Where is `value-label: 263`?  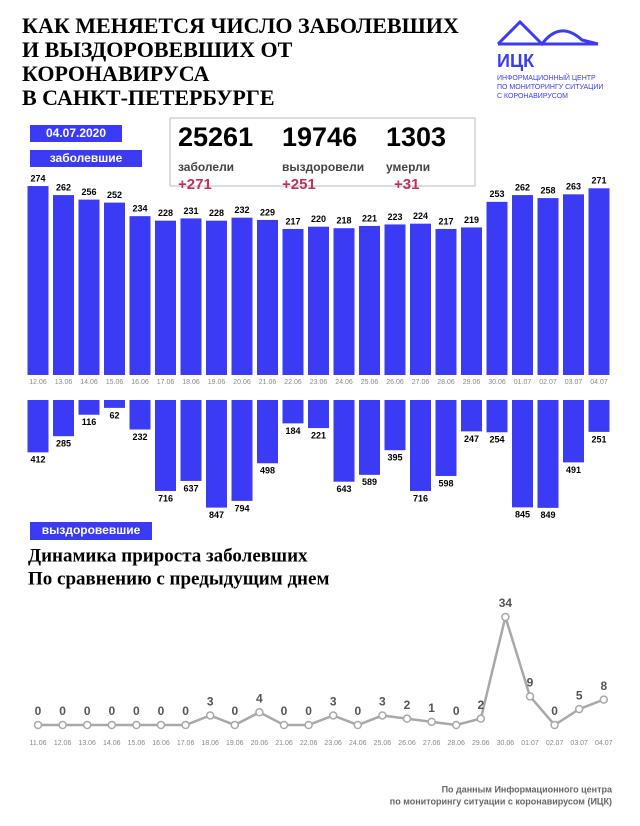 value-label: 263 is located at coordinates (573, 187).